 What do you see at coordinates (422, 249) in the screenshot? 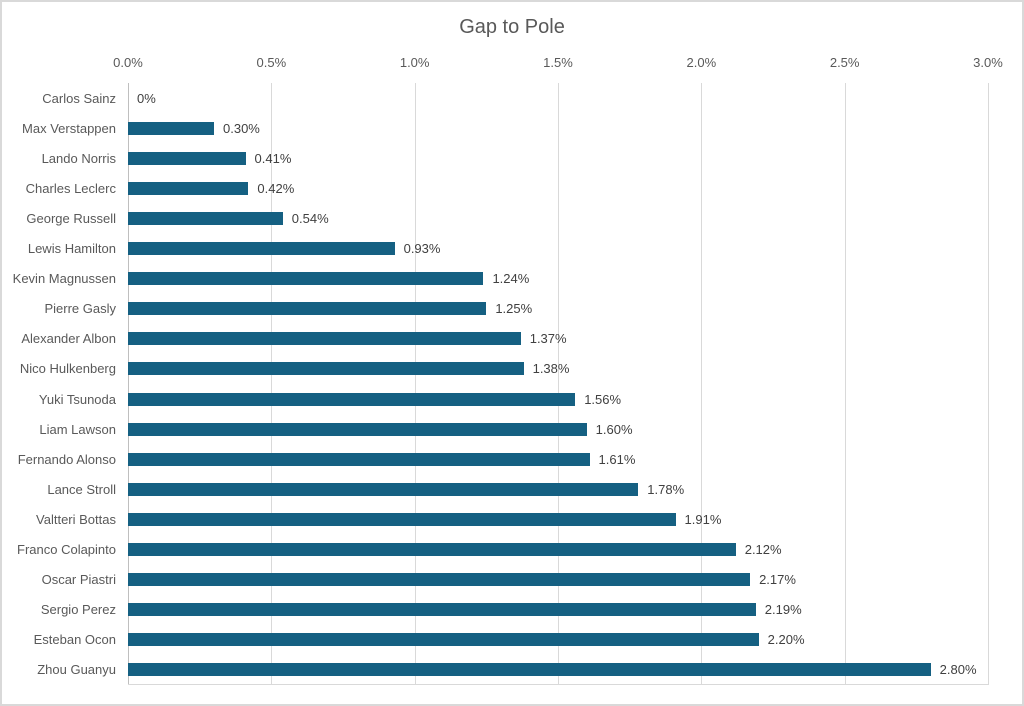
I see `bar-value-label: 0.93%` at bounding box center [422, 249].